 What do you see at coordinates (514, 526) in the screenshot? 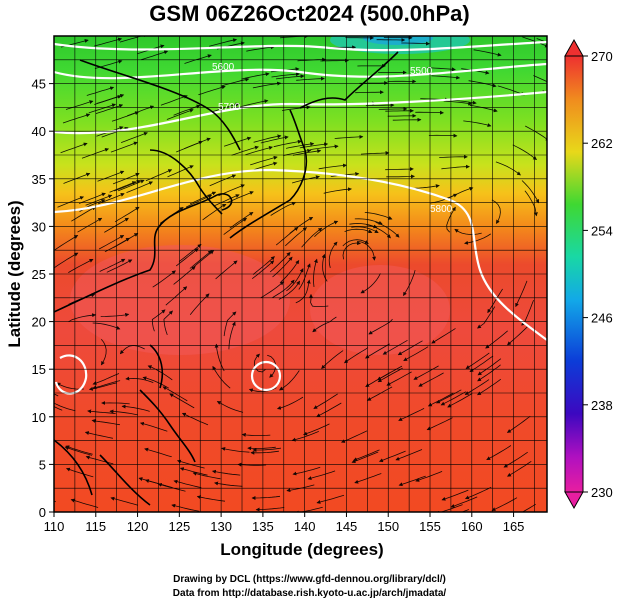
I see `x-tick-label: 165` at bounding box center [514, 526].